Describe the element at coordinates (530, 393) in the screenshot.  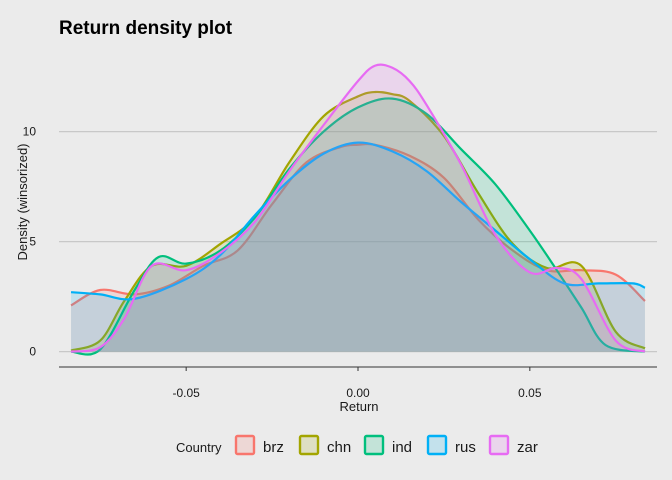
I see `x-tick-label: 0.05` at that location.